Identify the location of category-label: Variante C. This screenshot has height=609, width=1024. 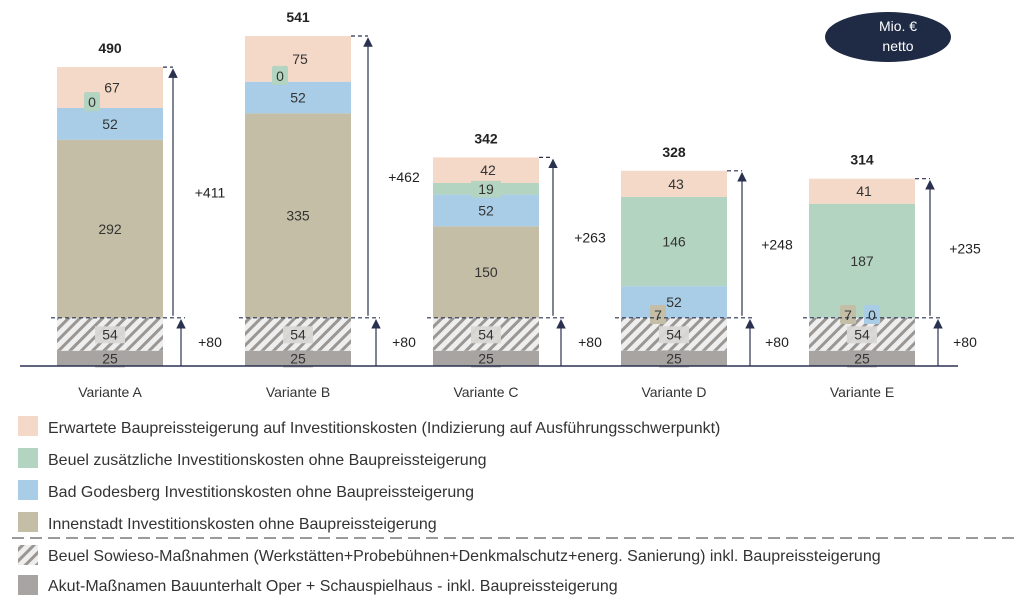
(485, 392).